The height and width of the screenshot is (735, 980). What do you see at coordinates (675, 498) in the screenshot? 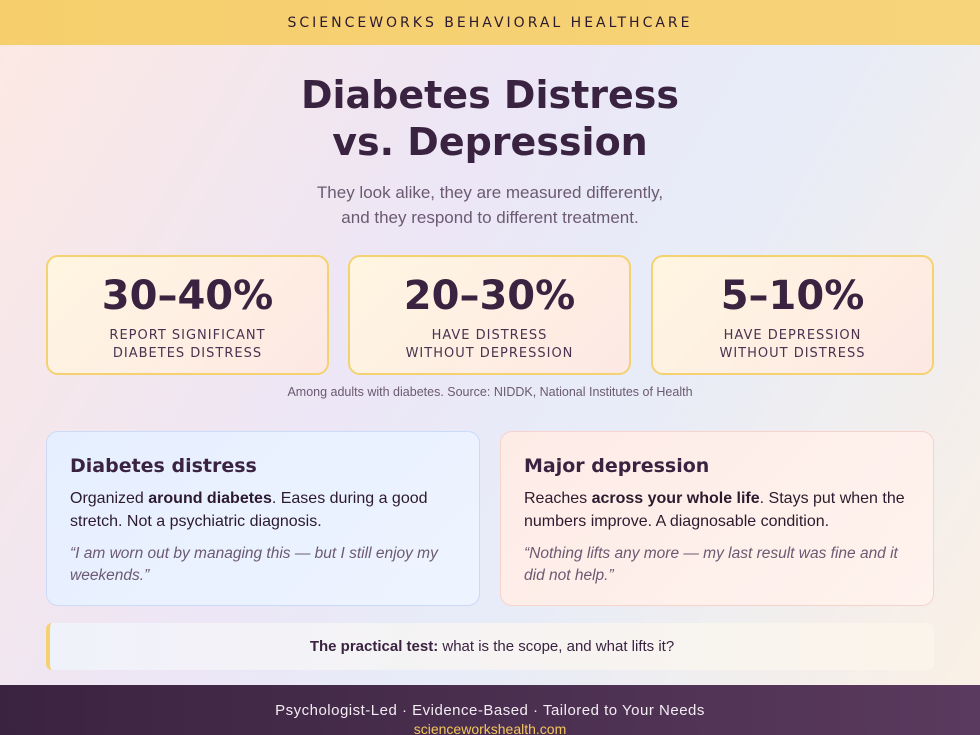
I see `card-body-emphasis: across your whole life` at bounding box center [675, 498].